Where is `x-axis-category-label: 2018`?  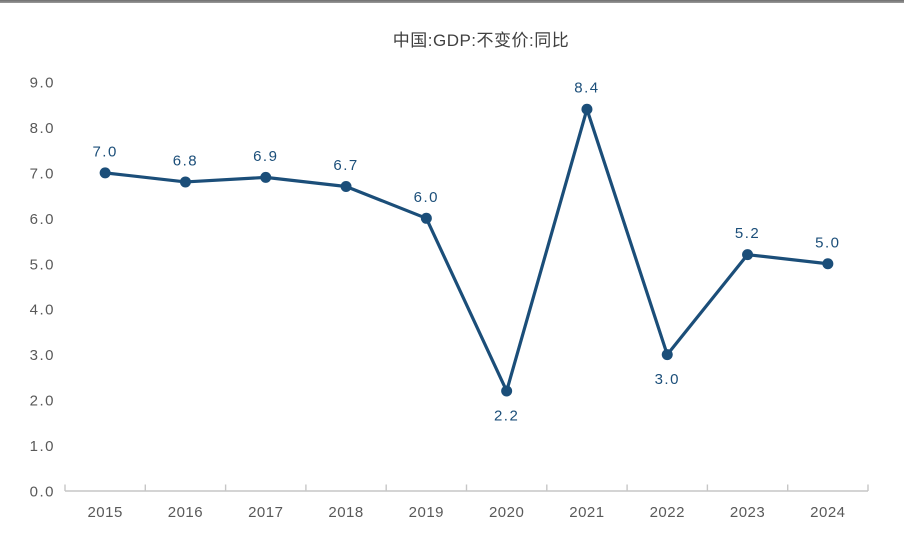
x-axis-category-label: 2018 is located at coordinates (345, 512).